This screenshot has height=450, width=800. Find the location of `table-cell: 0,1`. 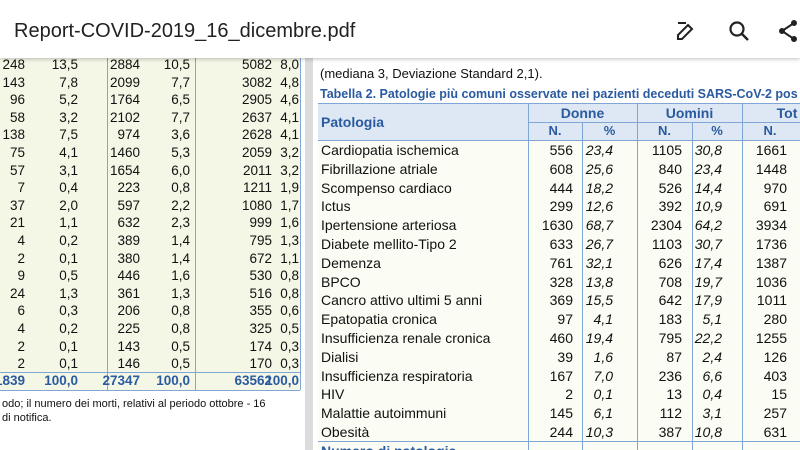

table-cell: 0,1 is located at coordinates (68, 364).